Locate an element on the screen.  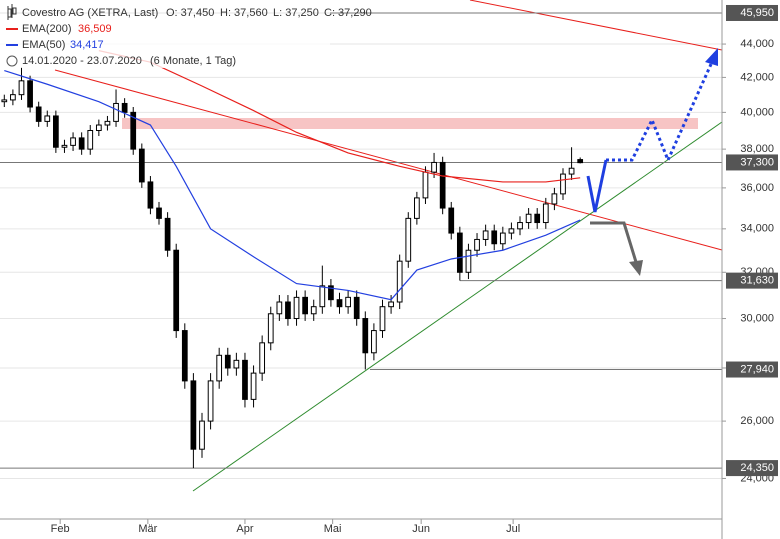
legend-value: 34,417 is located at coordinates (87, 45).